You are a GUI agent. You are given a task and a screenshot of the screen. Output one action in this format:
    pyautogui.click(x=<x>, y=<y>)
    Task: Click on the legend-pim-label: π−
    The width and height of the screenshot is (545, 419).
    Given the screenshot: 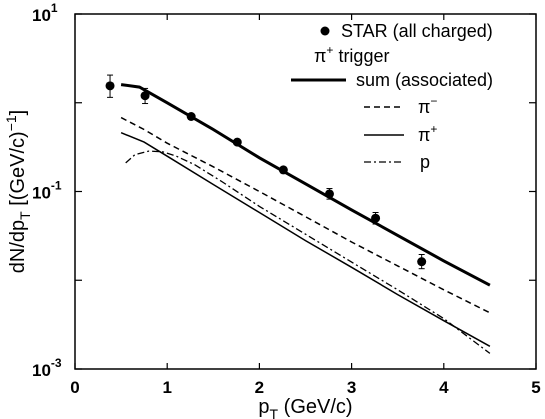 What is the action you would take?
    pyautogui.click(x=427, y=105)
    